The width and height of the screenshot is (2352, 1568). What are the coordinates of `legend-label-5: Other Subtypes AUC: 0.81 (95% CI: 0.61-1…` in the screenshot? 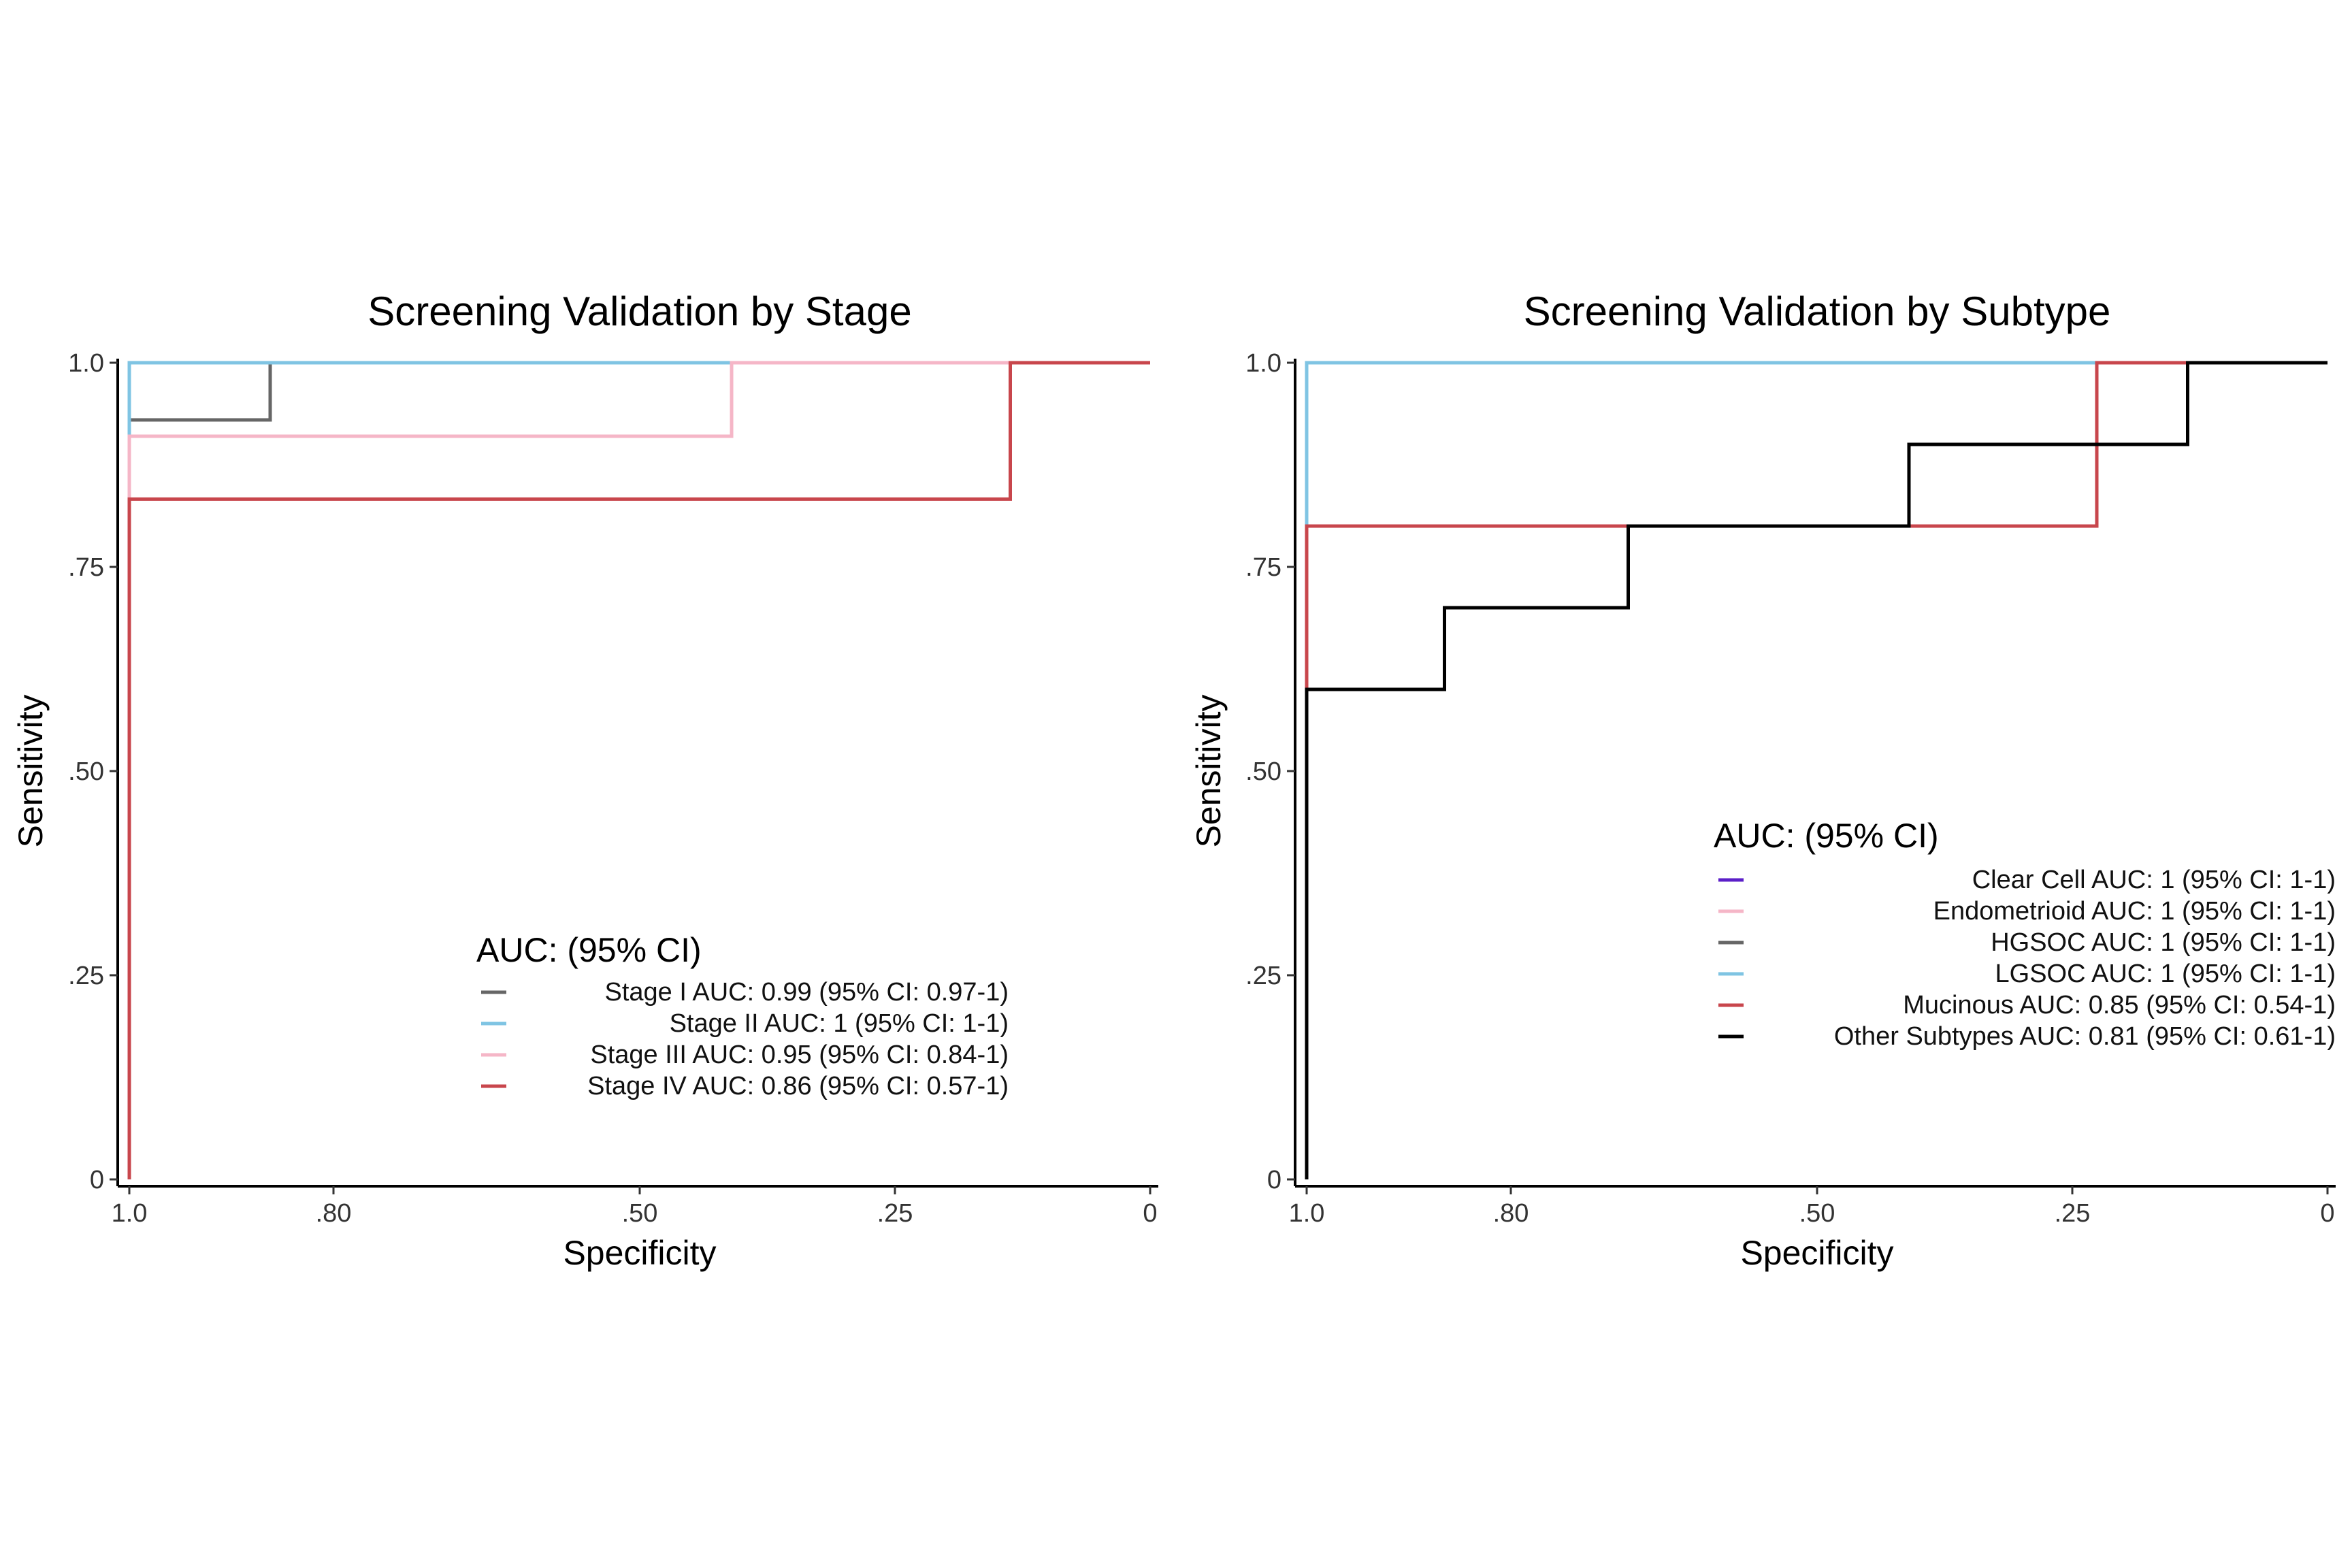 It's located at (2085, 1036).